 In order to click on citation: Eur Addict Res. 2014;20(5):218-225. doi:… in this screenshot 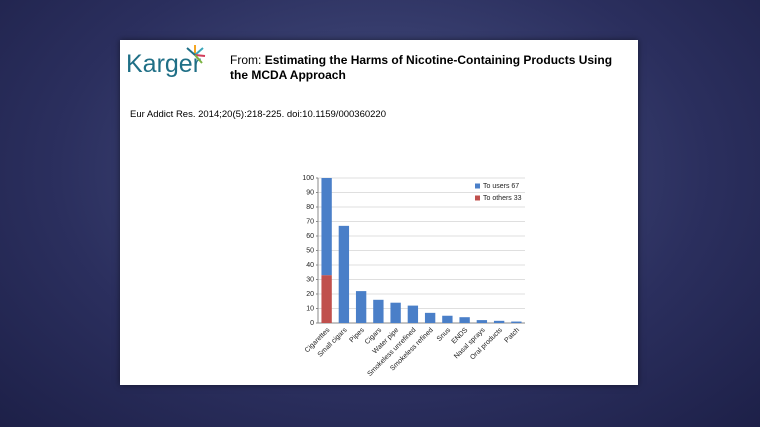, I will do `click(258, 114)`.